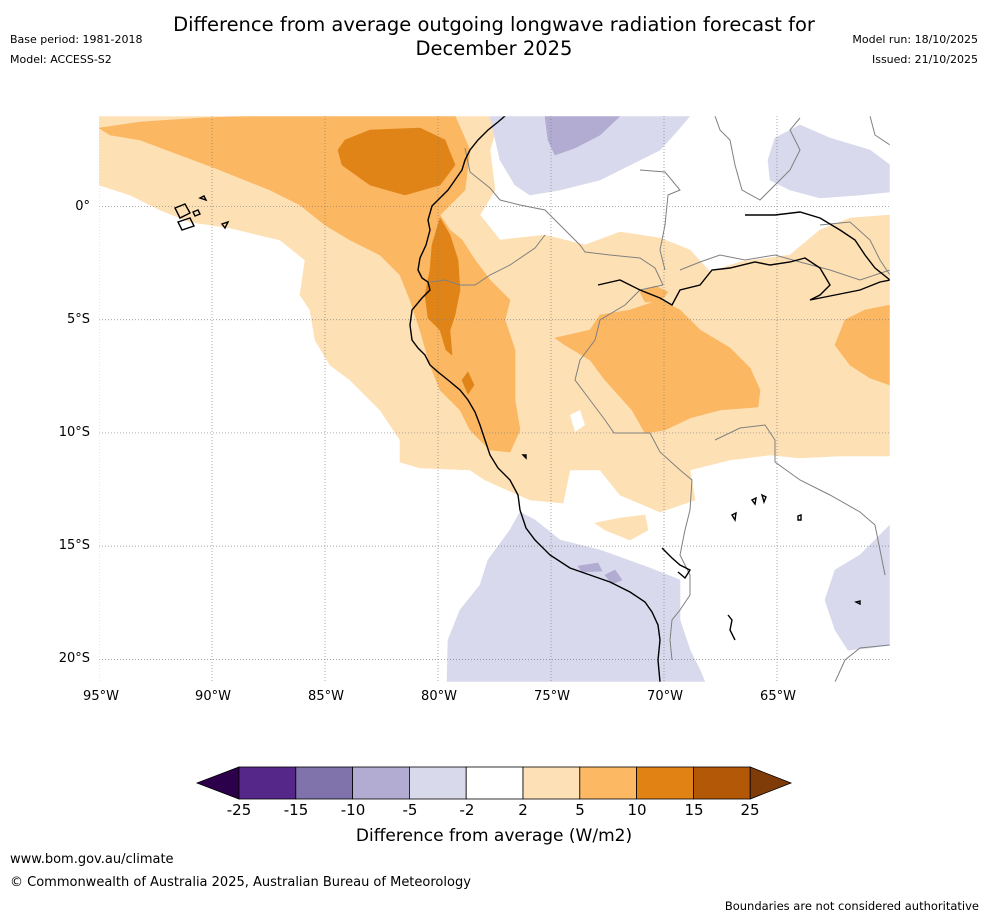 This screenshot has width=988, height=919. I want to click on lat-label-20s: 20°S, so click(74, 658).